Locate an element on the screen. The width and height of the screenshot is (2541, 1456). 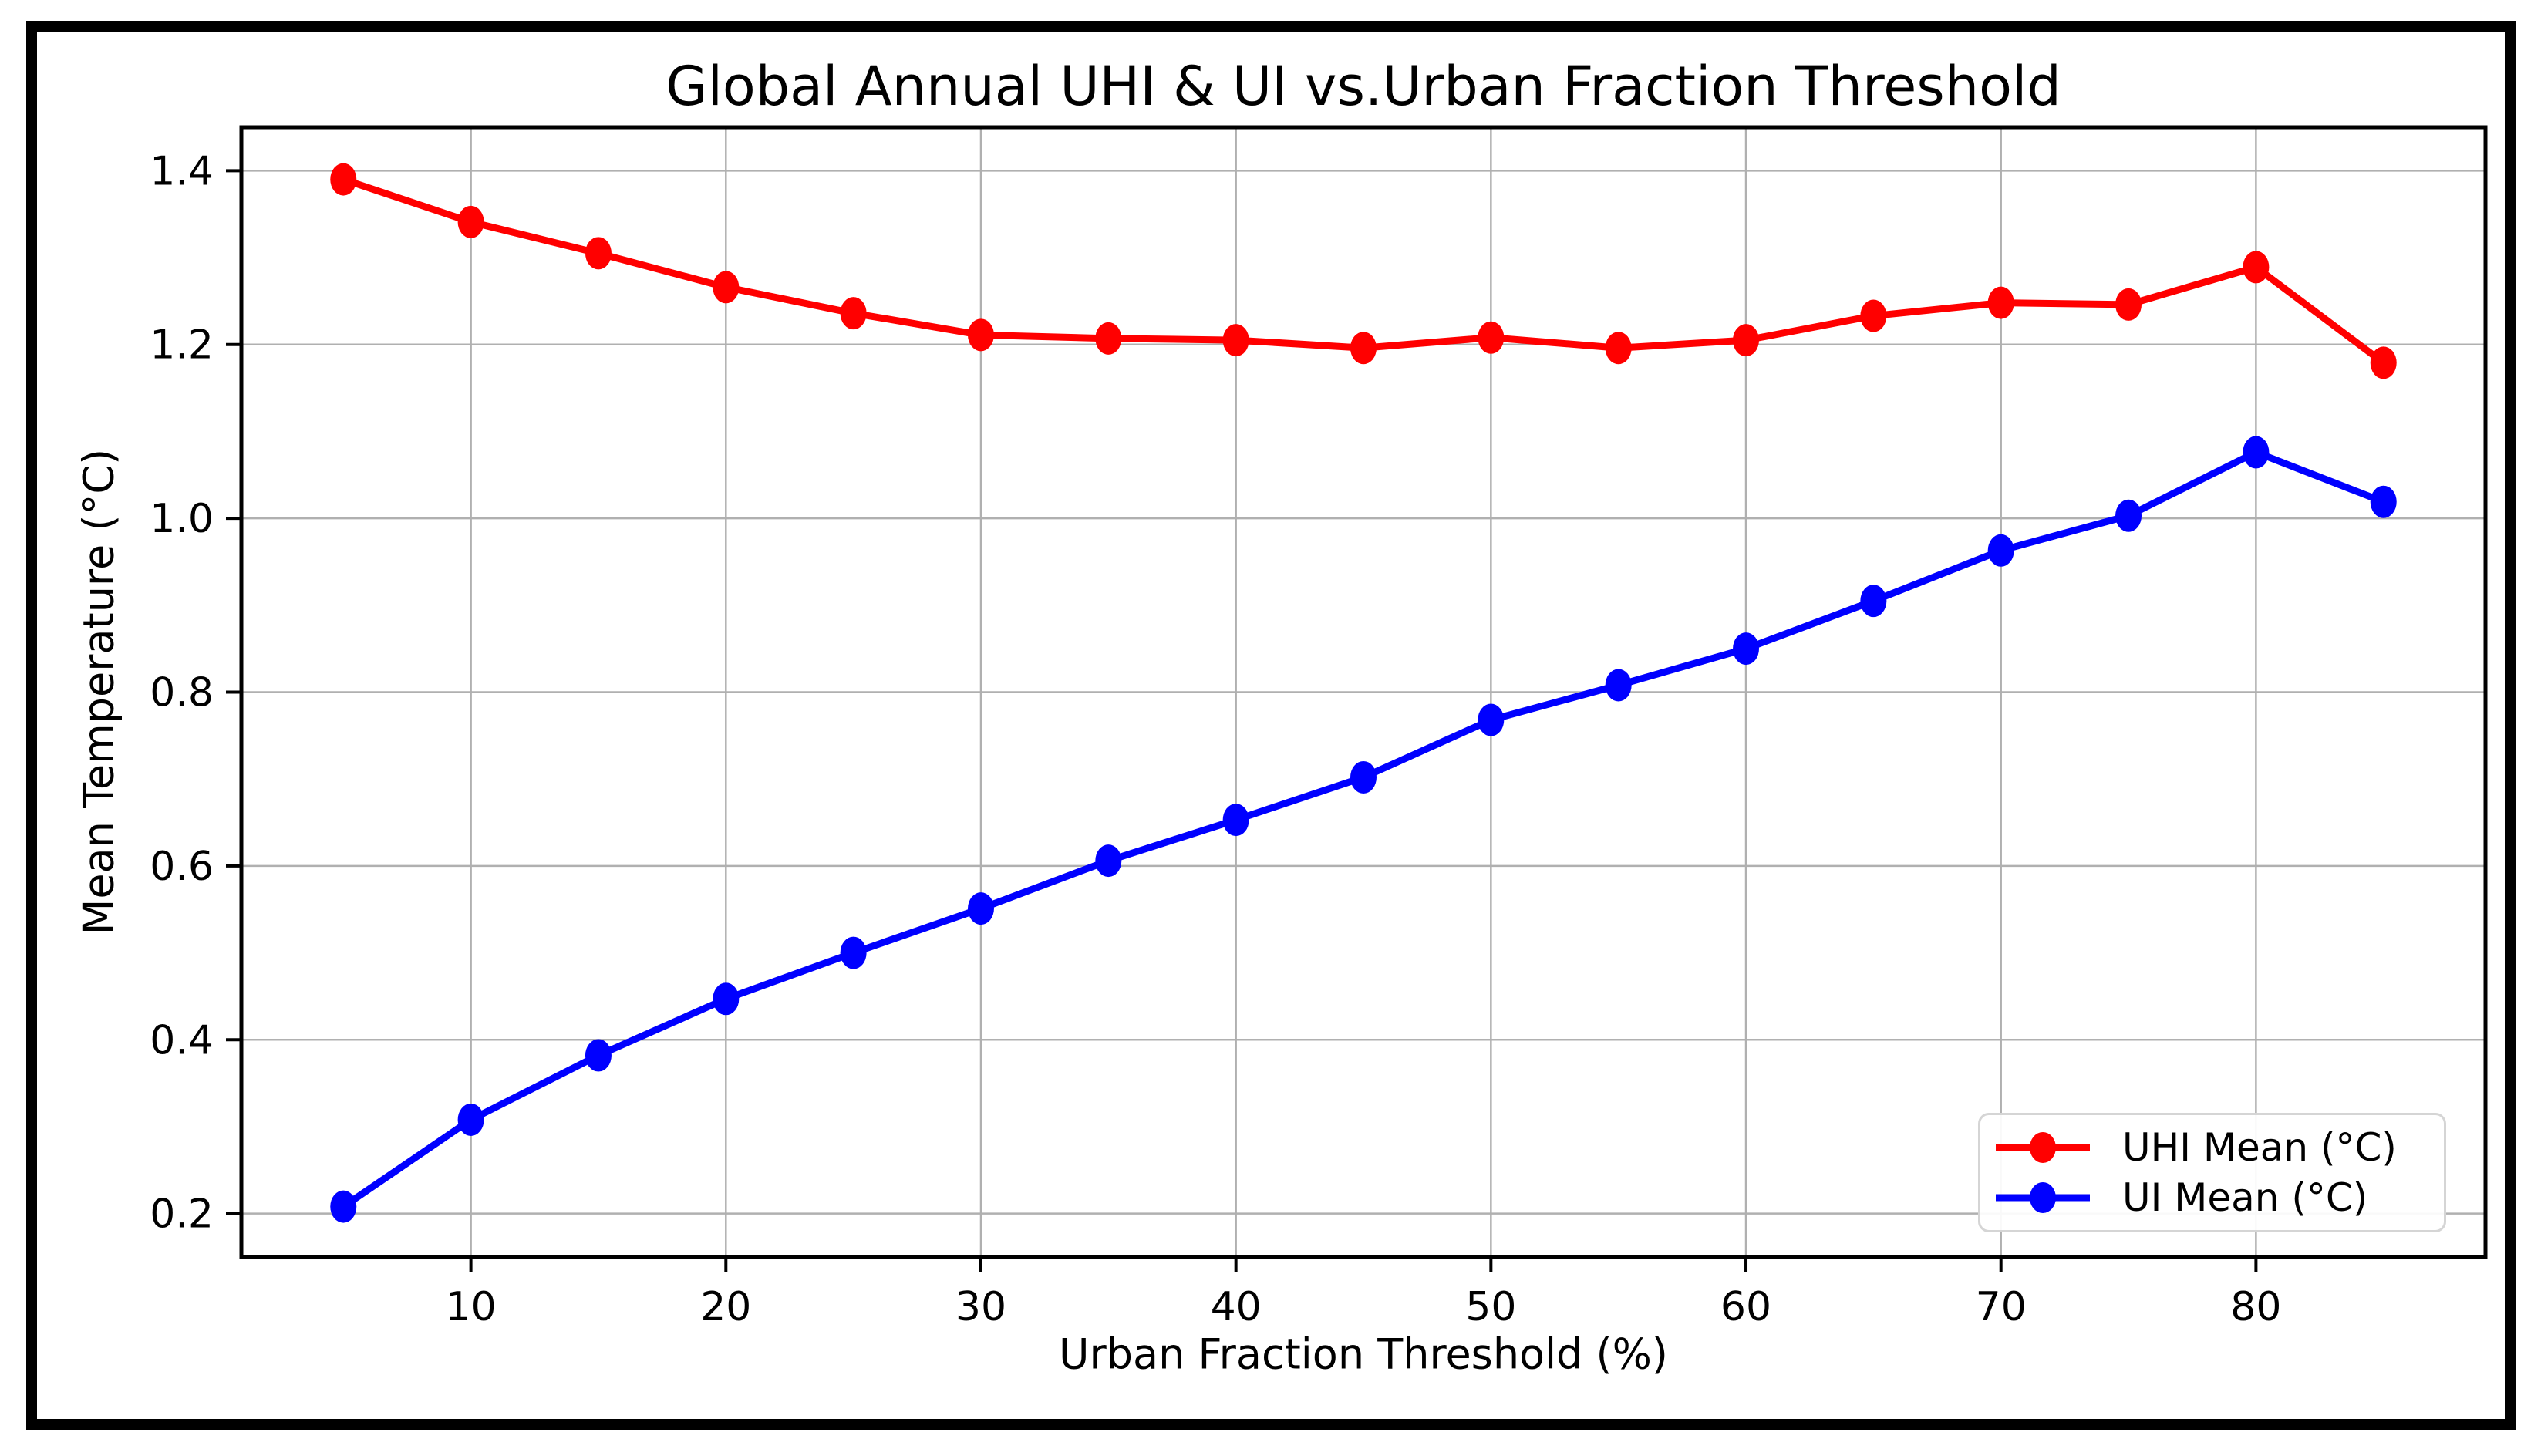
y-tick-label: 0.4 is located at coordinates (182, 1040).